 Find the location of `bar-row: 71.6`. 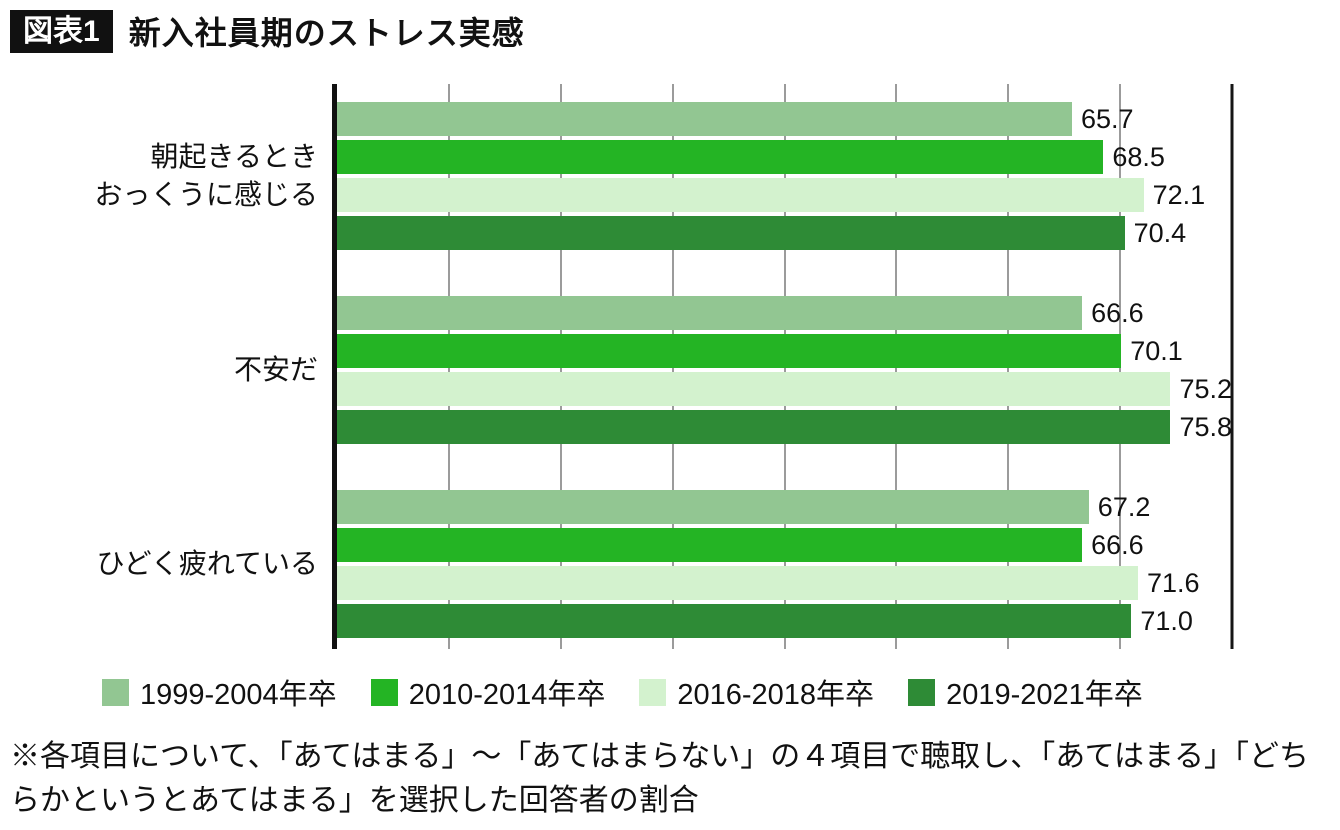

bar-row: 71.6 is located at coordinates (784, 583).